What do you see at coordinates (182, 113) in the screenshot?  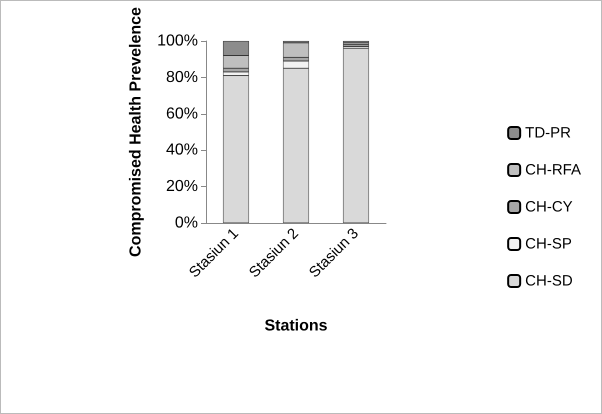 I see `y-tick-label: 60%` at bounding box center [182, 113].